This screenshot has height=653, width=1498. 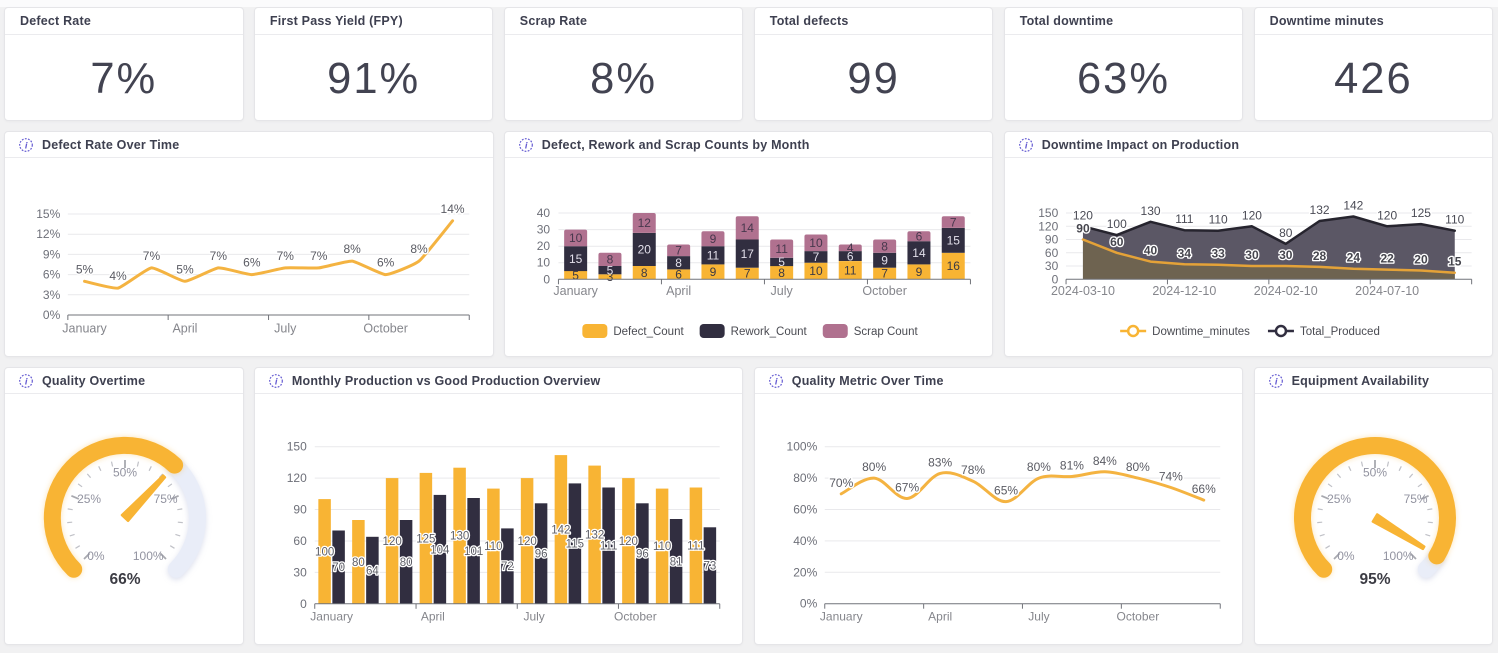 I want to click on svg-text: 2024-02-10, so click(x=1285, y=291).